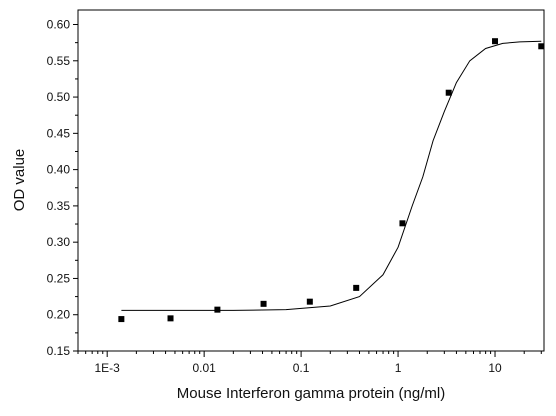  I want to click on x-tick-label: 1, so click(398, 368).